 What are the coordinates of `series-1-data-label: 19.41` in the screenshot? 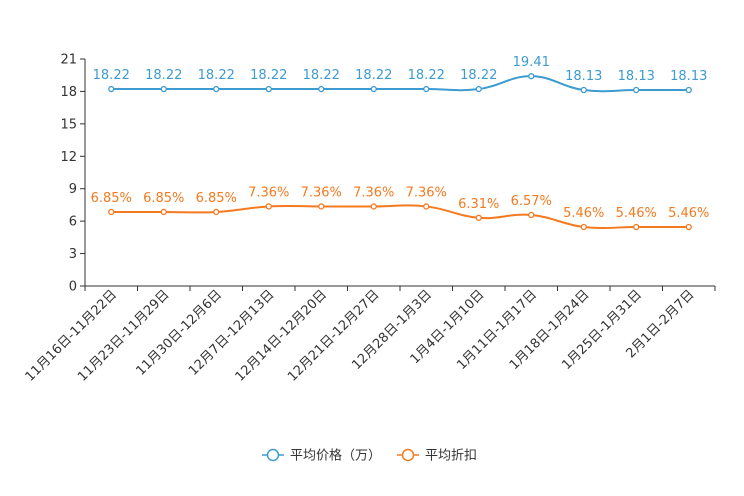 It's located at (531, 62).